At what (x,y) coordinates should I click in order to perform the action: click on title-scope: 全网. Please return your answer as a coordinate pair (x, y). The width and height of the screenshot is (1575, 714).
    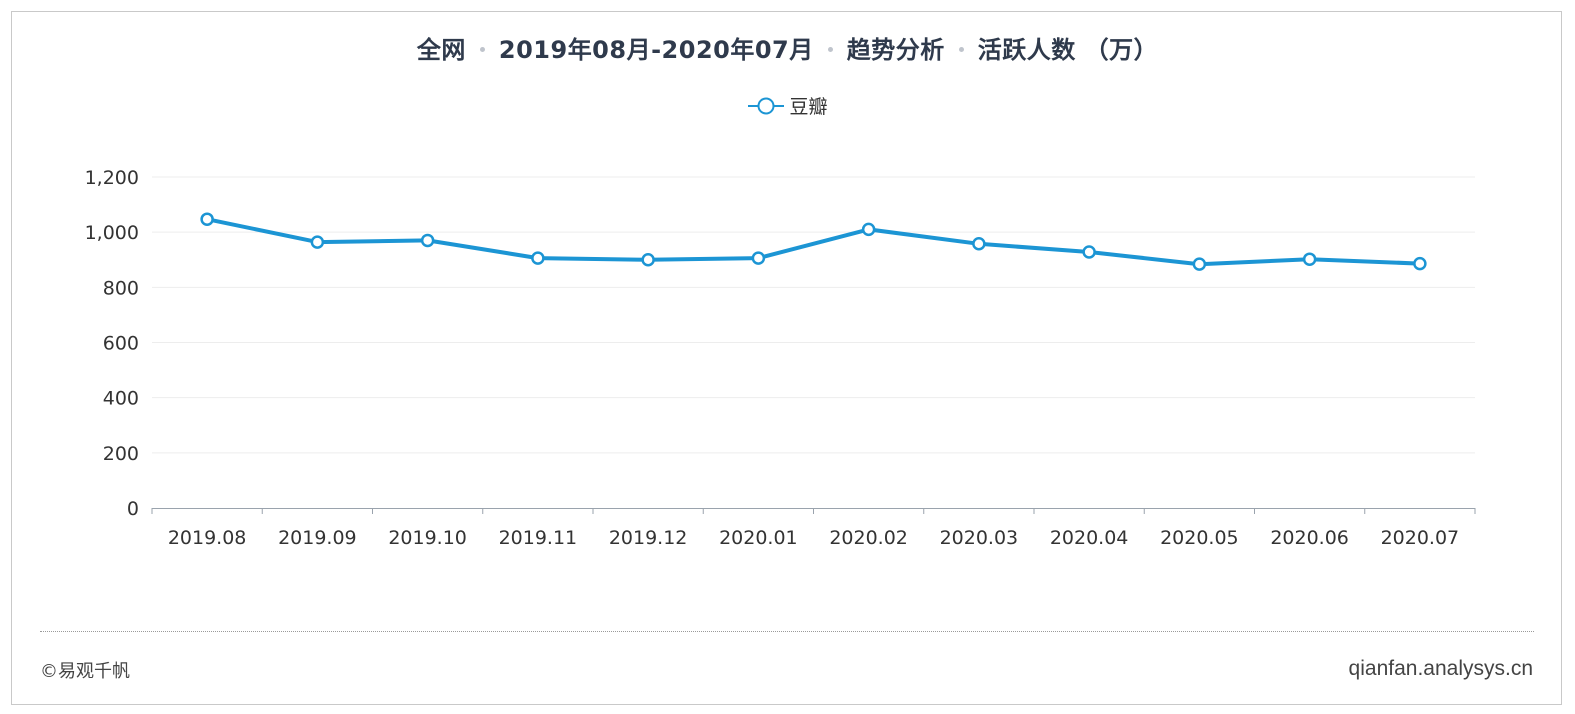
    Looking at the image, I should click on (441, 50).